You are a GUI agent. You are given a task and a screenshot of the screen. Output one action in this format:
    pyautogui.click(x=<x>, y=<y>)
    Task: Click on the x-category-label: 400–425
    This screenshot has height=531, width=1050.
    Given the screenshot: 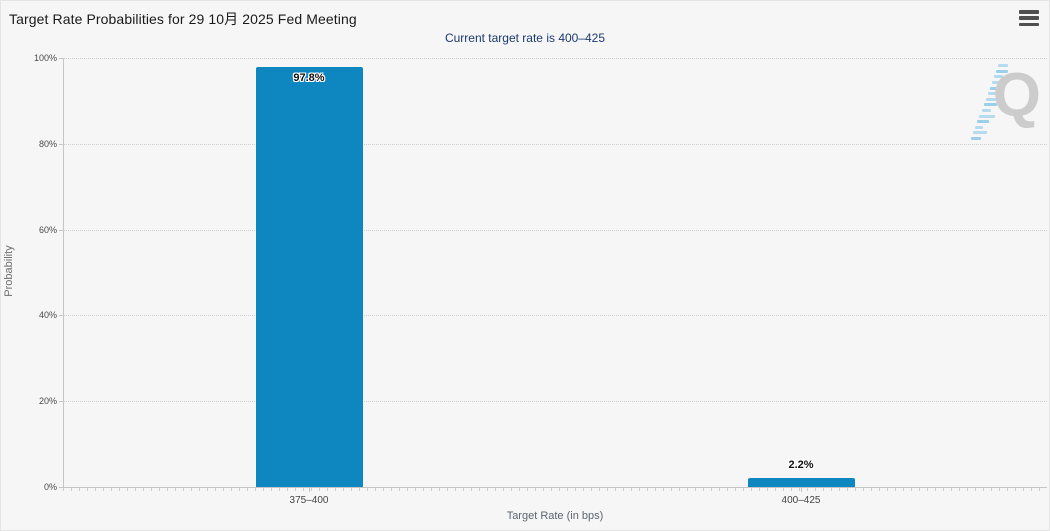 What is the action you would take?
    pyautogui.click(x=801, y=500)
    